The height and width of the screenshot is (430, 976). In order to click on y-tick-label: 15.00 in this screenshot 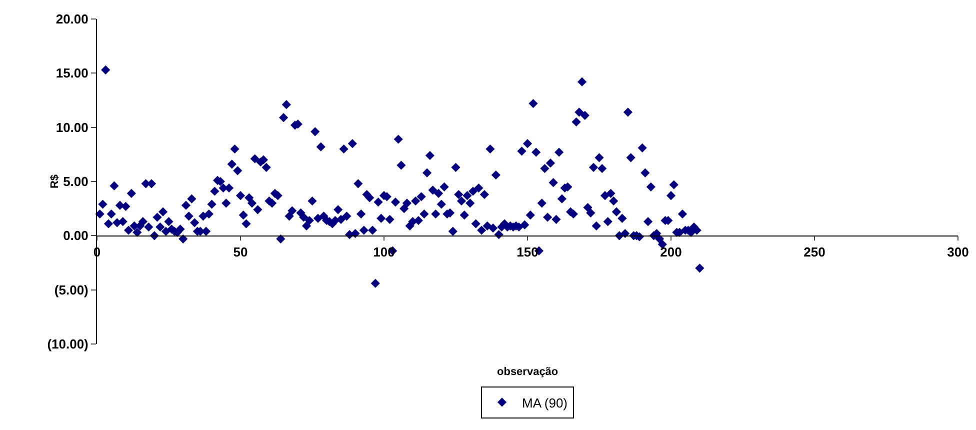, I will do `click(72, 73)`.